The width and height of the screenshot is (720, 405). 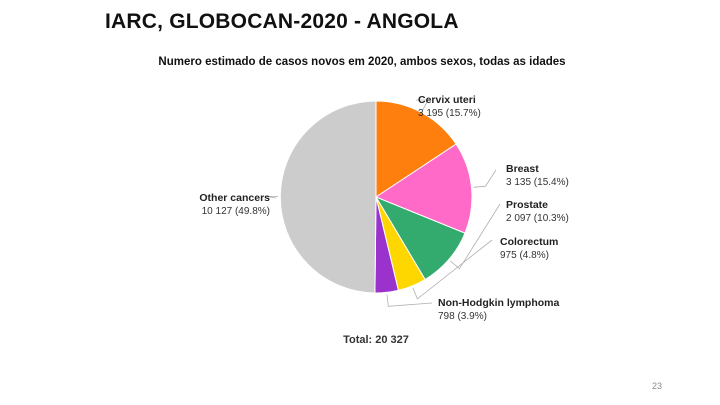 I want to click on leader-line-colorectum, so click(x=452, y=269).